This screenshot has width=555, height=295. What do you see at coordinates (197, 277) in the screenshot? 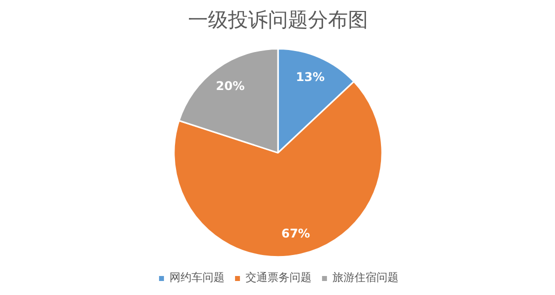
I see `legend-label: 网约车问题` at bounding box center [197, 277].